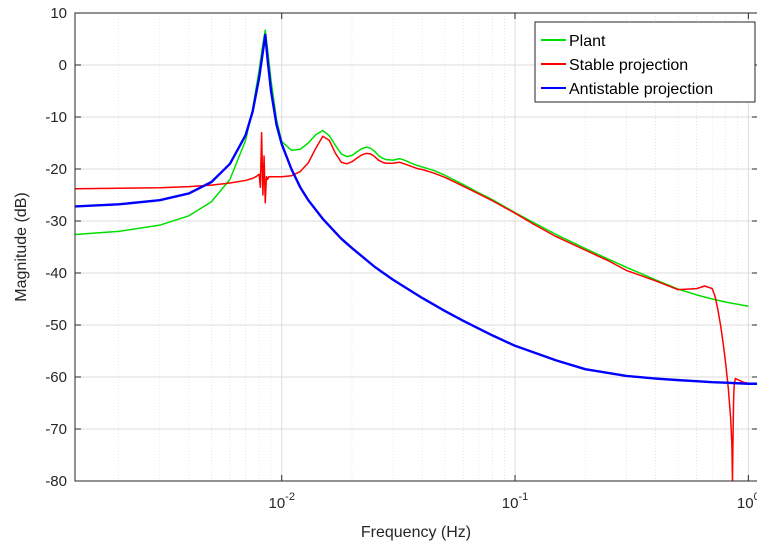 This screenshot has width=757, height=547. Describe the element at coordinates (56, 221) in the screenshot. I see `y-tick-label: -30` at that location.